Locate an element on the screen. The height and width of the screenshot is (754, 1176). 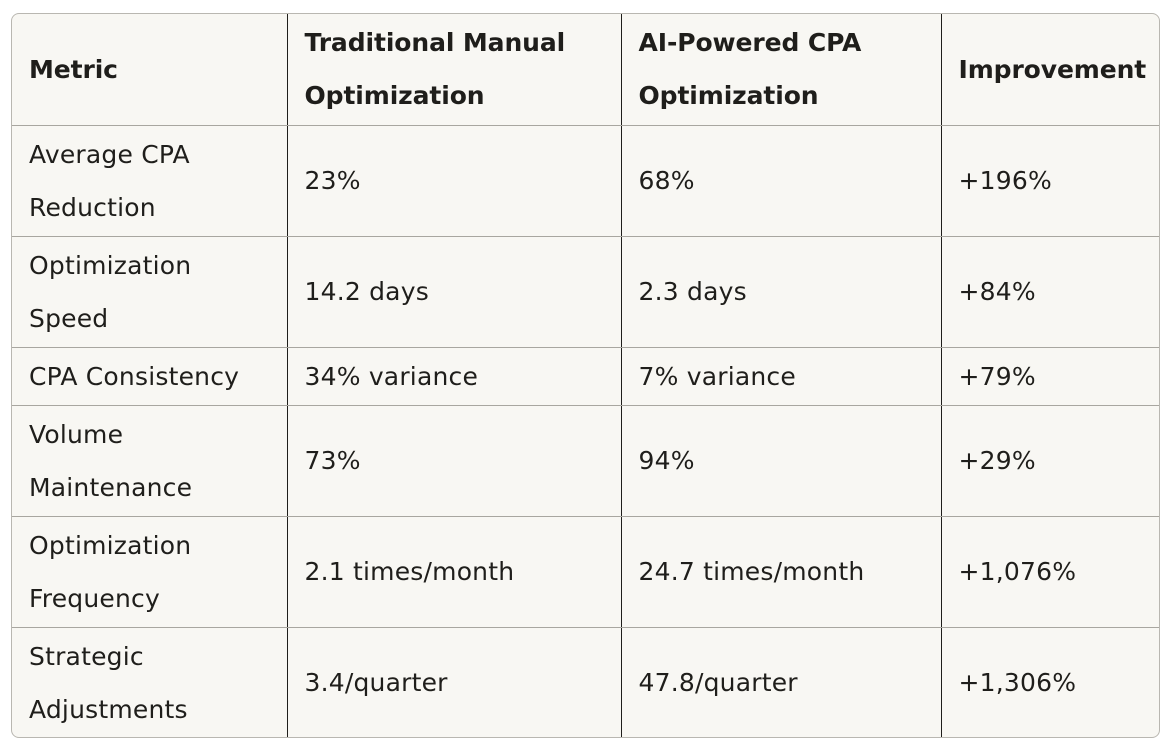
cell-ai-powered: 7% variance is located at coordinates (781, 376).